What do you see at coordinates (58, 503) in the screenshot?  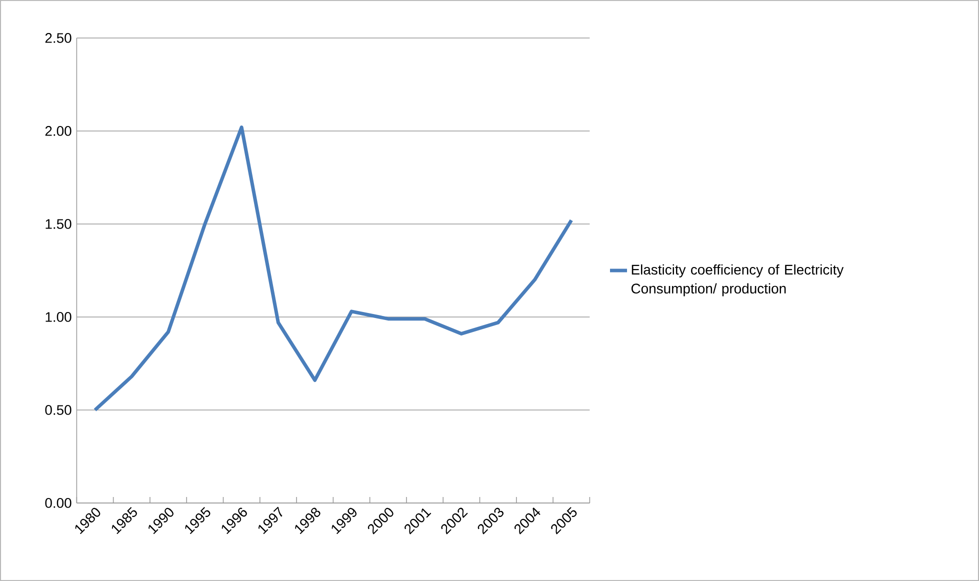 I see `y-tick-label: 0.00` at bounding box center [58, 503].